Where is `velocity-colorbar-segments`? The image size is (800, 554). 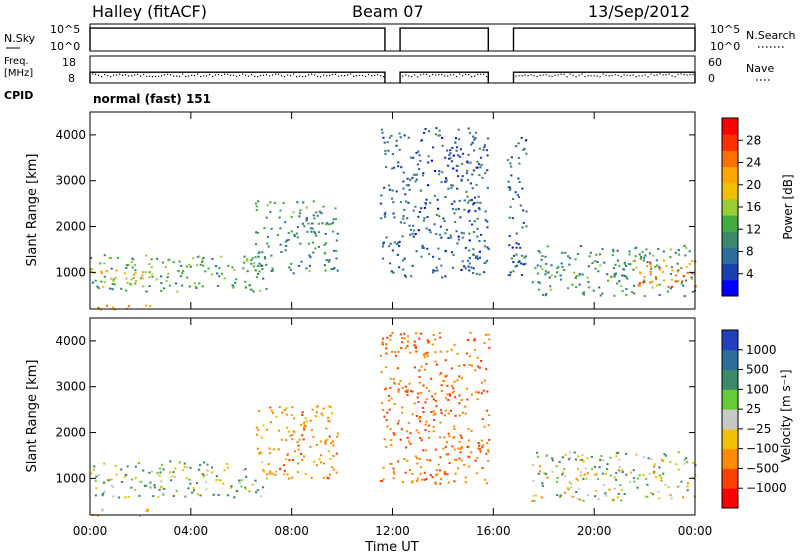 velocity-colorbar-segments is located at coordinates (730, 419).